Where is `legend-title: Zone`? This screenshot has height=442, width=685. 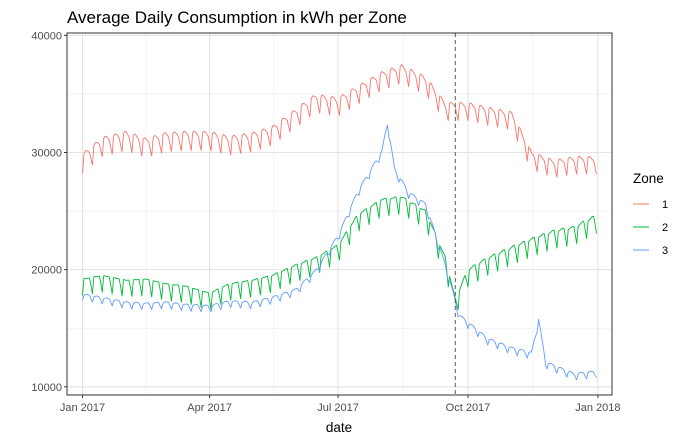 legend-title: Zone is located at coordinates (648, 178).